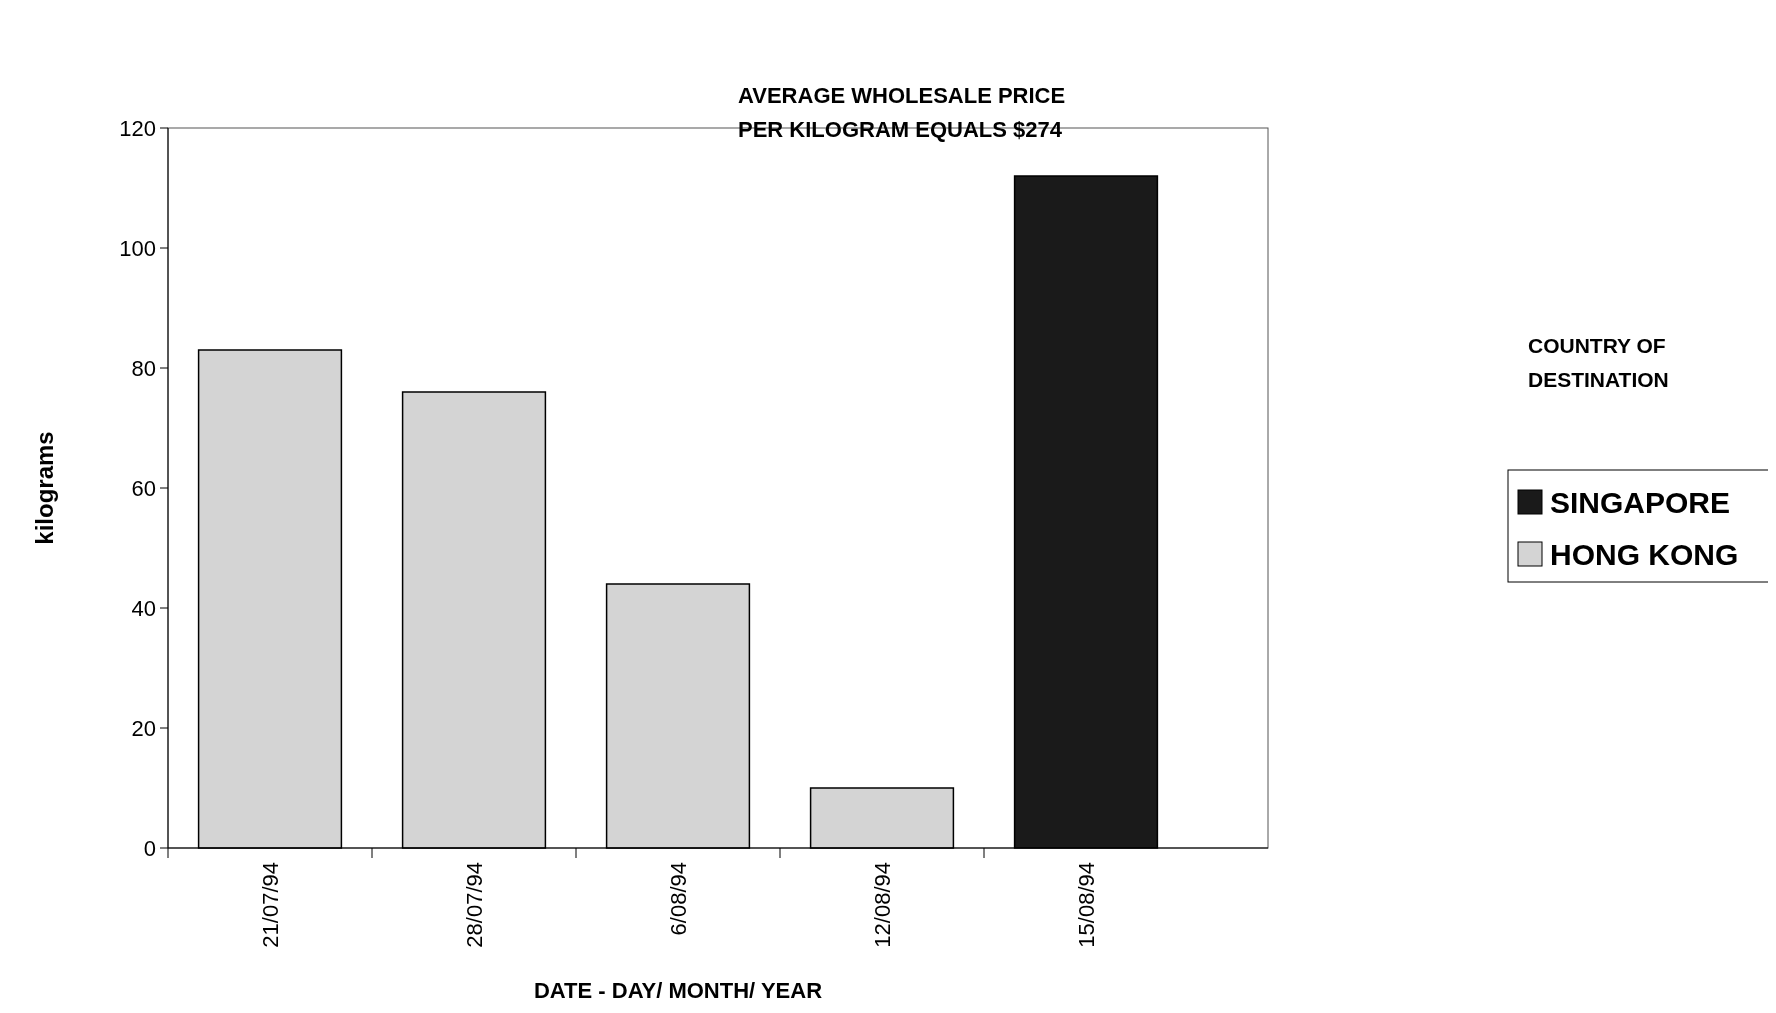 This screenshot has height=1013, width=1776. What do you see at coordinates (143, 728) in the screenshot?
I see `y-tick-label: 20` at bounding box center [143, 728].